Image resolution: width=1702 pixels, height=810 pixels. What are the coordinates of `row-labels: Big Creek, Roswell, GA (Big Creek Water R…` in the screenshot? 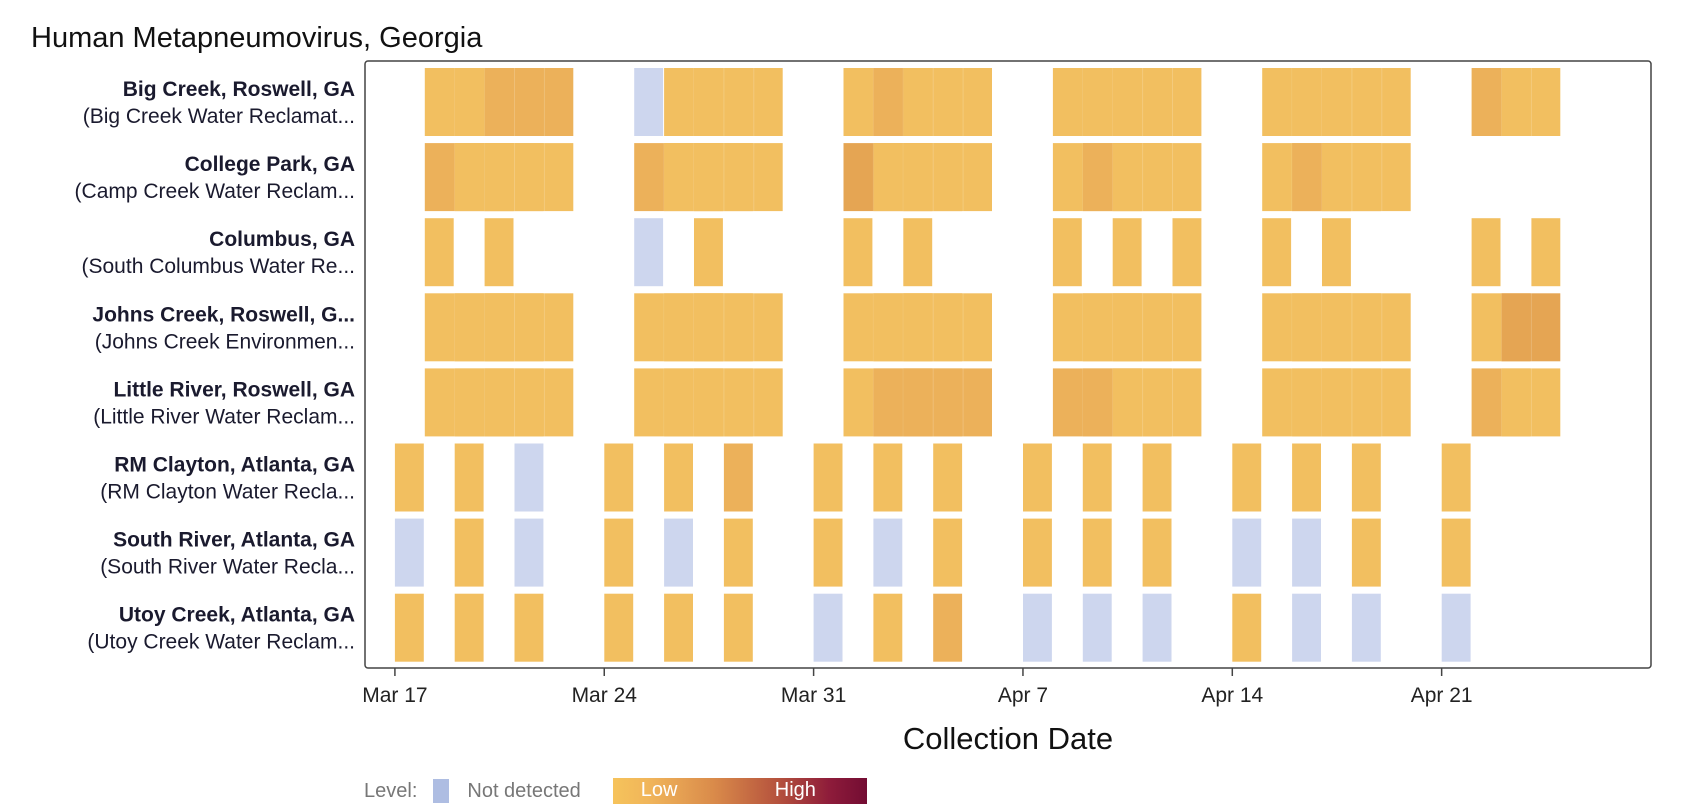 It's located at (215, 366).